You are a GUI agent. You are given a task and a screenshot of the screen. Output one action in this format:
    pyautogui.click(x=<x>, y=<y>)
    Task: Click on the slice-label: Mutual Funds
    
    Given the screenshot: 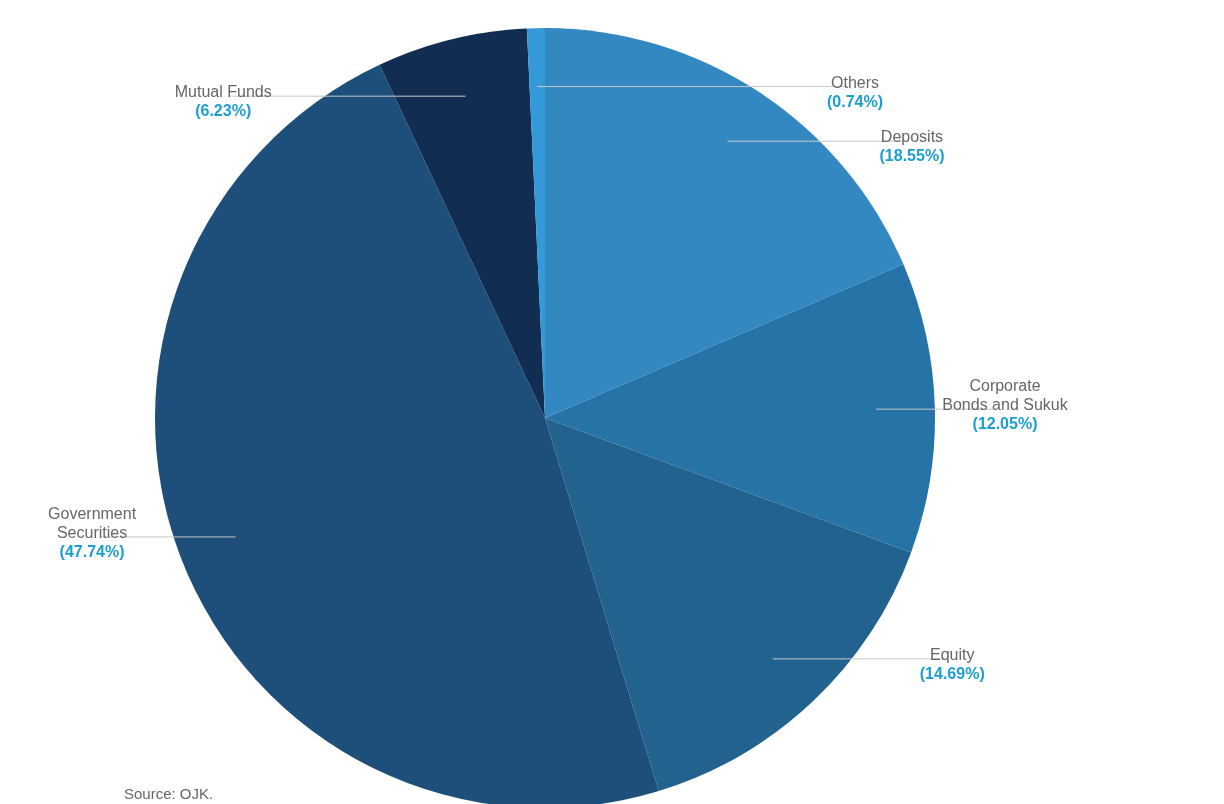 What is the action you would take?
    pyautogui.click(x=223, y=92)
    